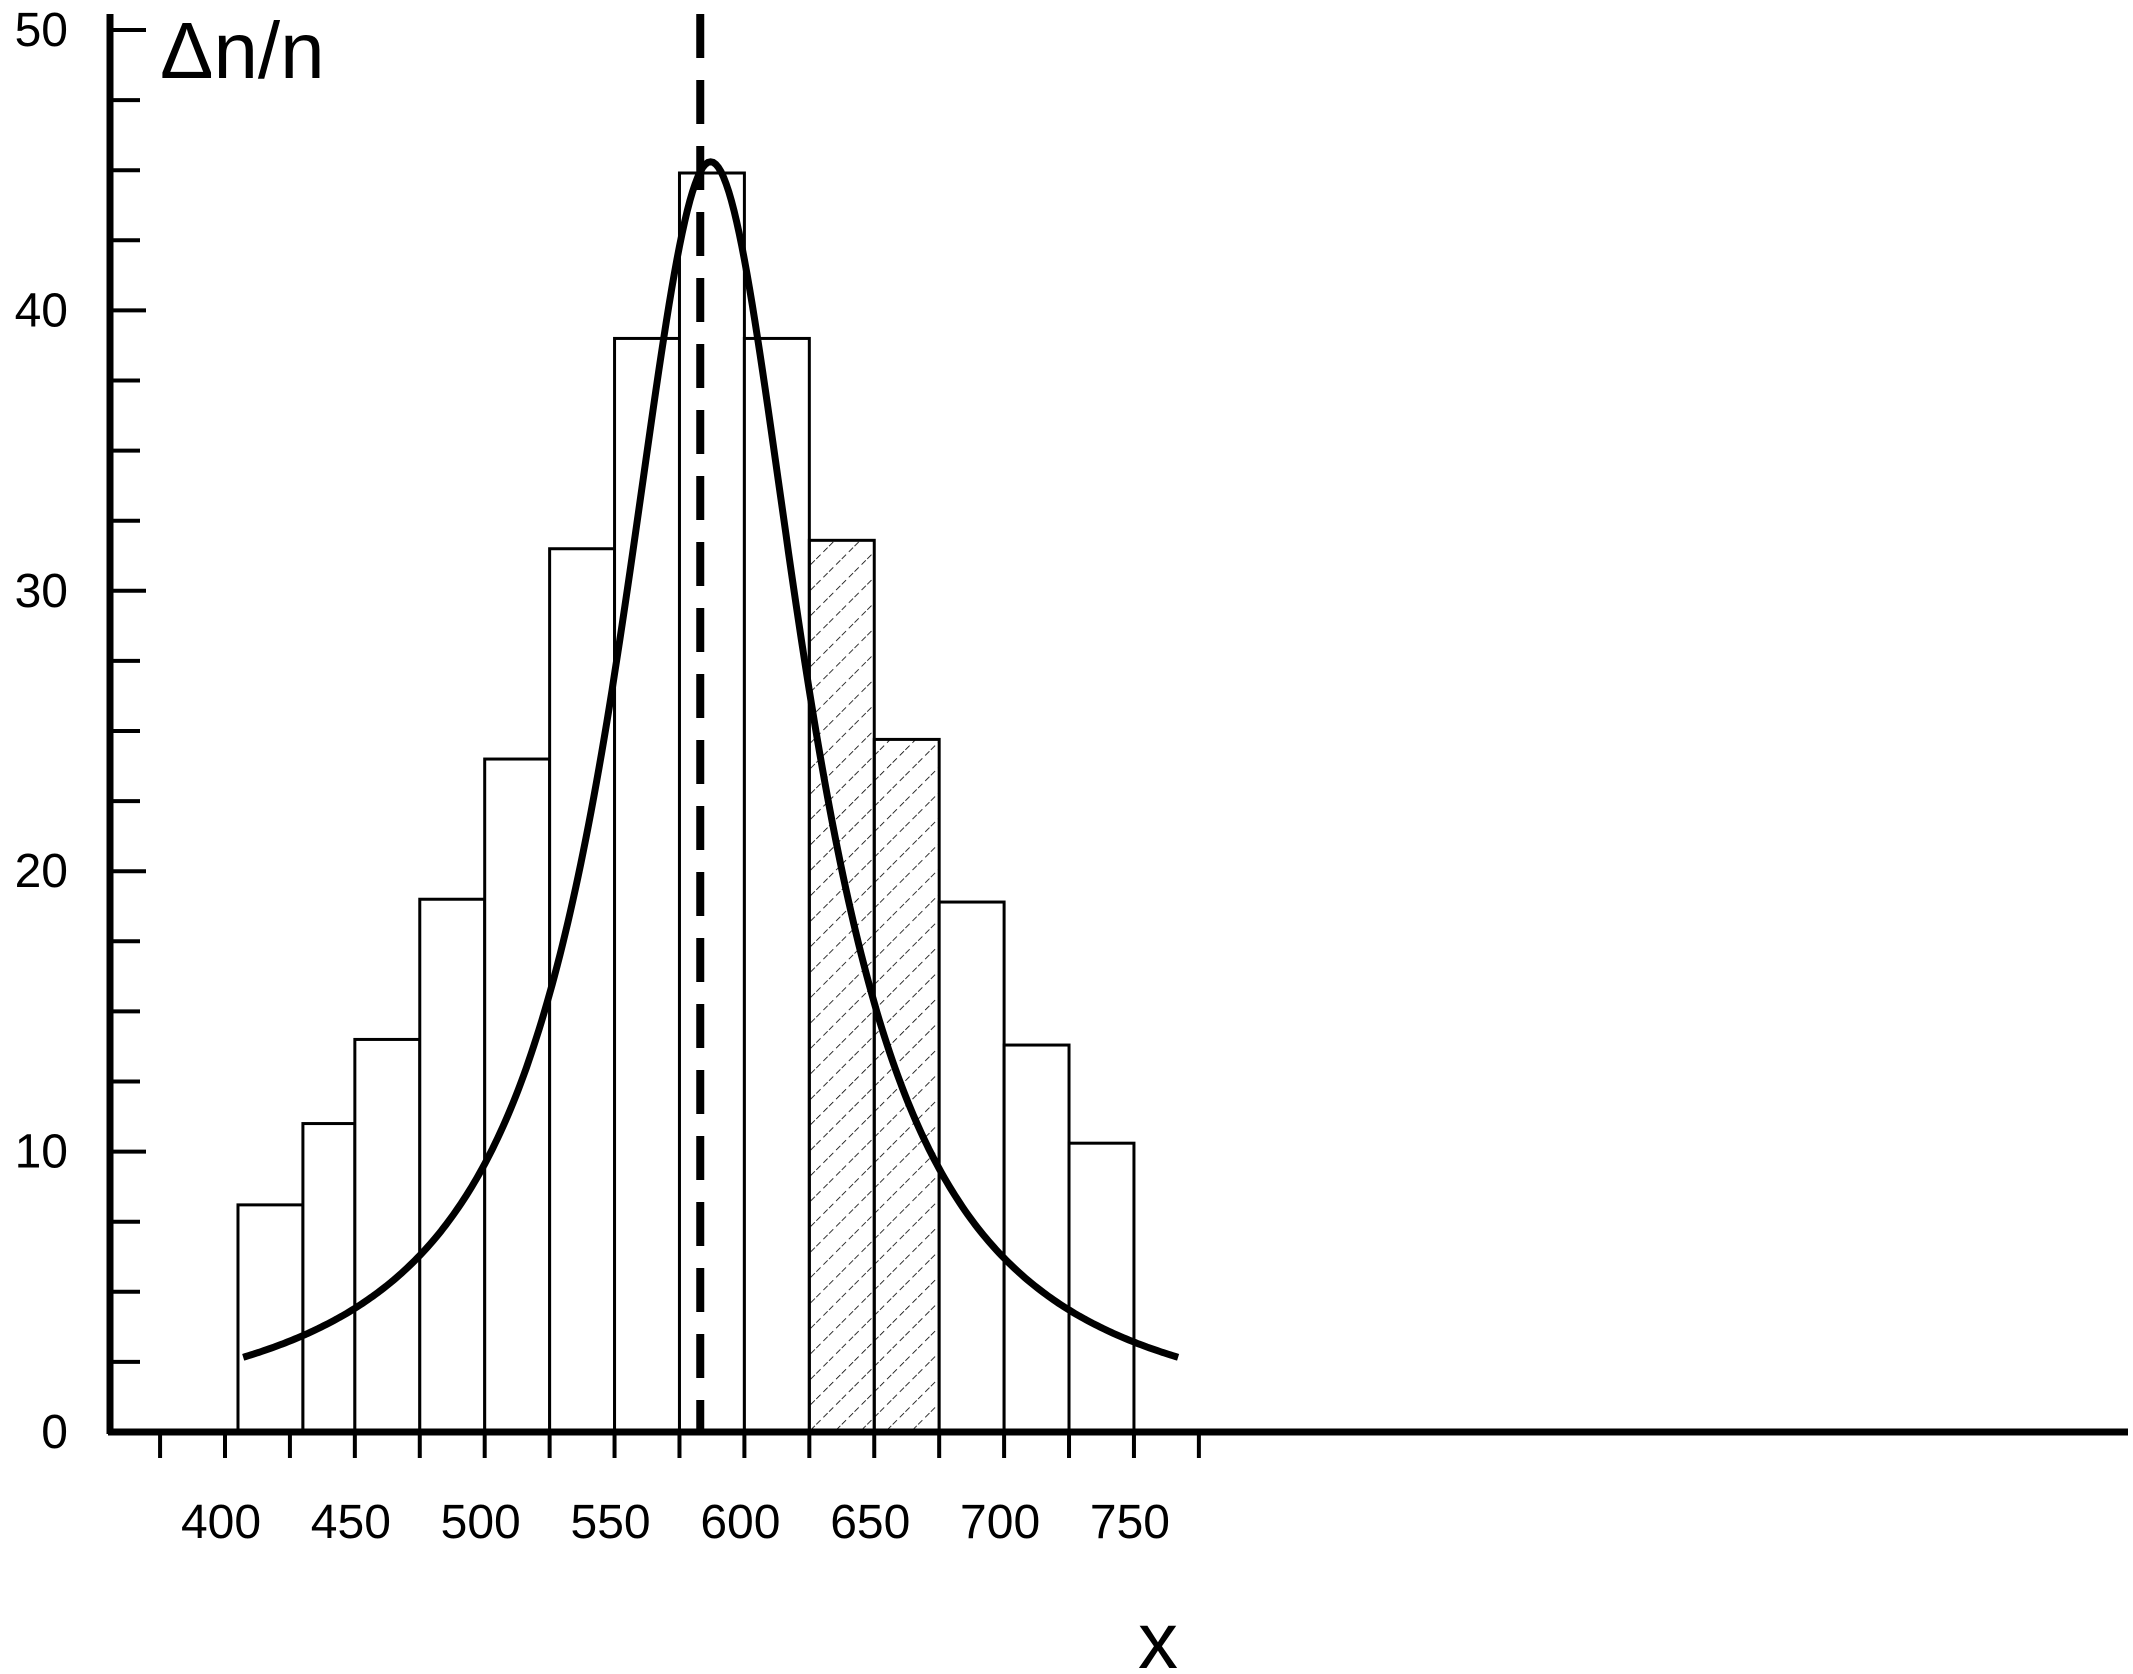 The width and height of the screenshot is (2133, 1674). Describe the element at coordinates (54, 1432) in the screenshot. I see `y-tick-label: 0` at that location.